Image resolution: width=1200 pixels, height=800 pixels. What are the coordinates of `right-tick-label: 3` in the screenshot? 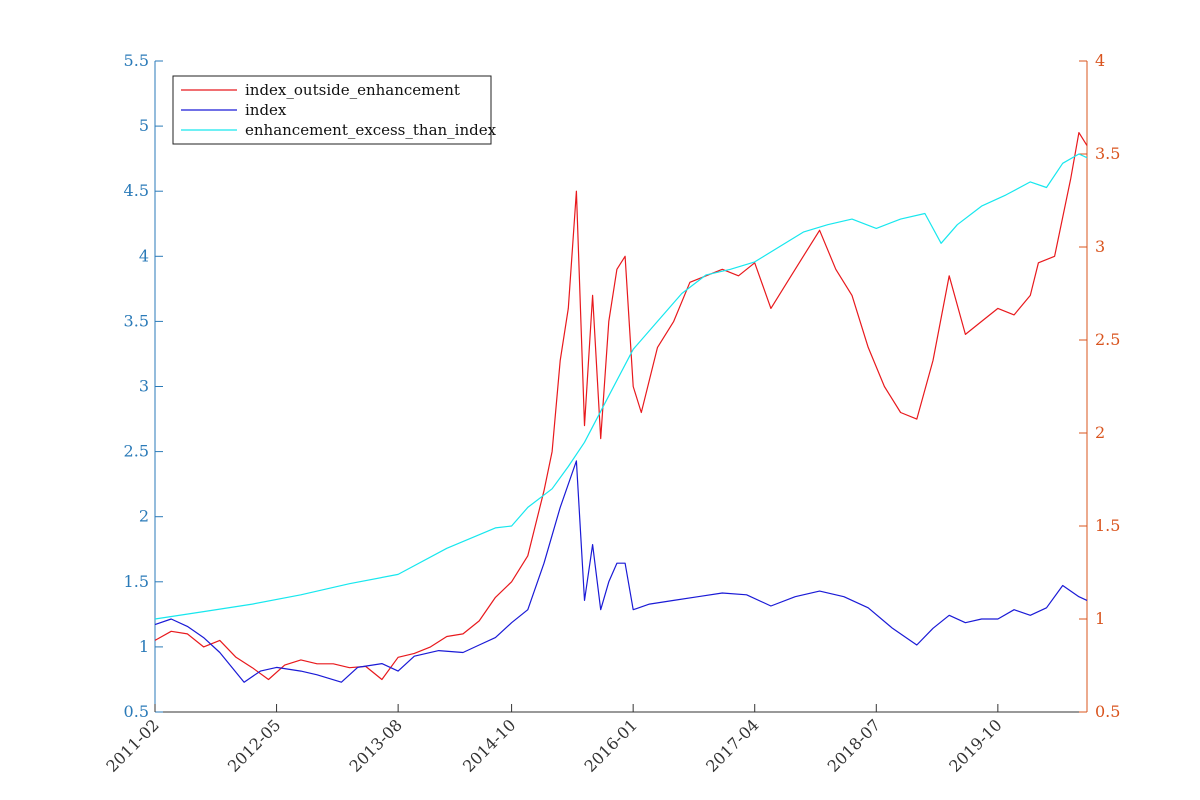 It's located at (1100, 246).